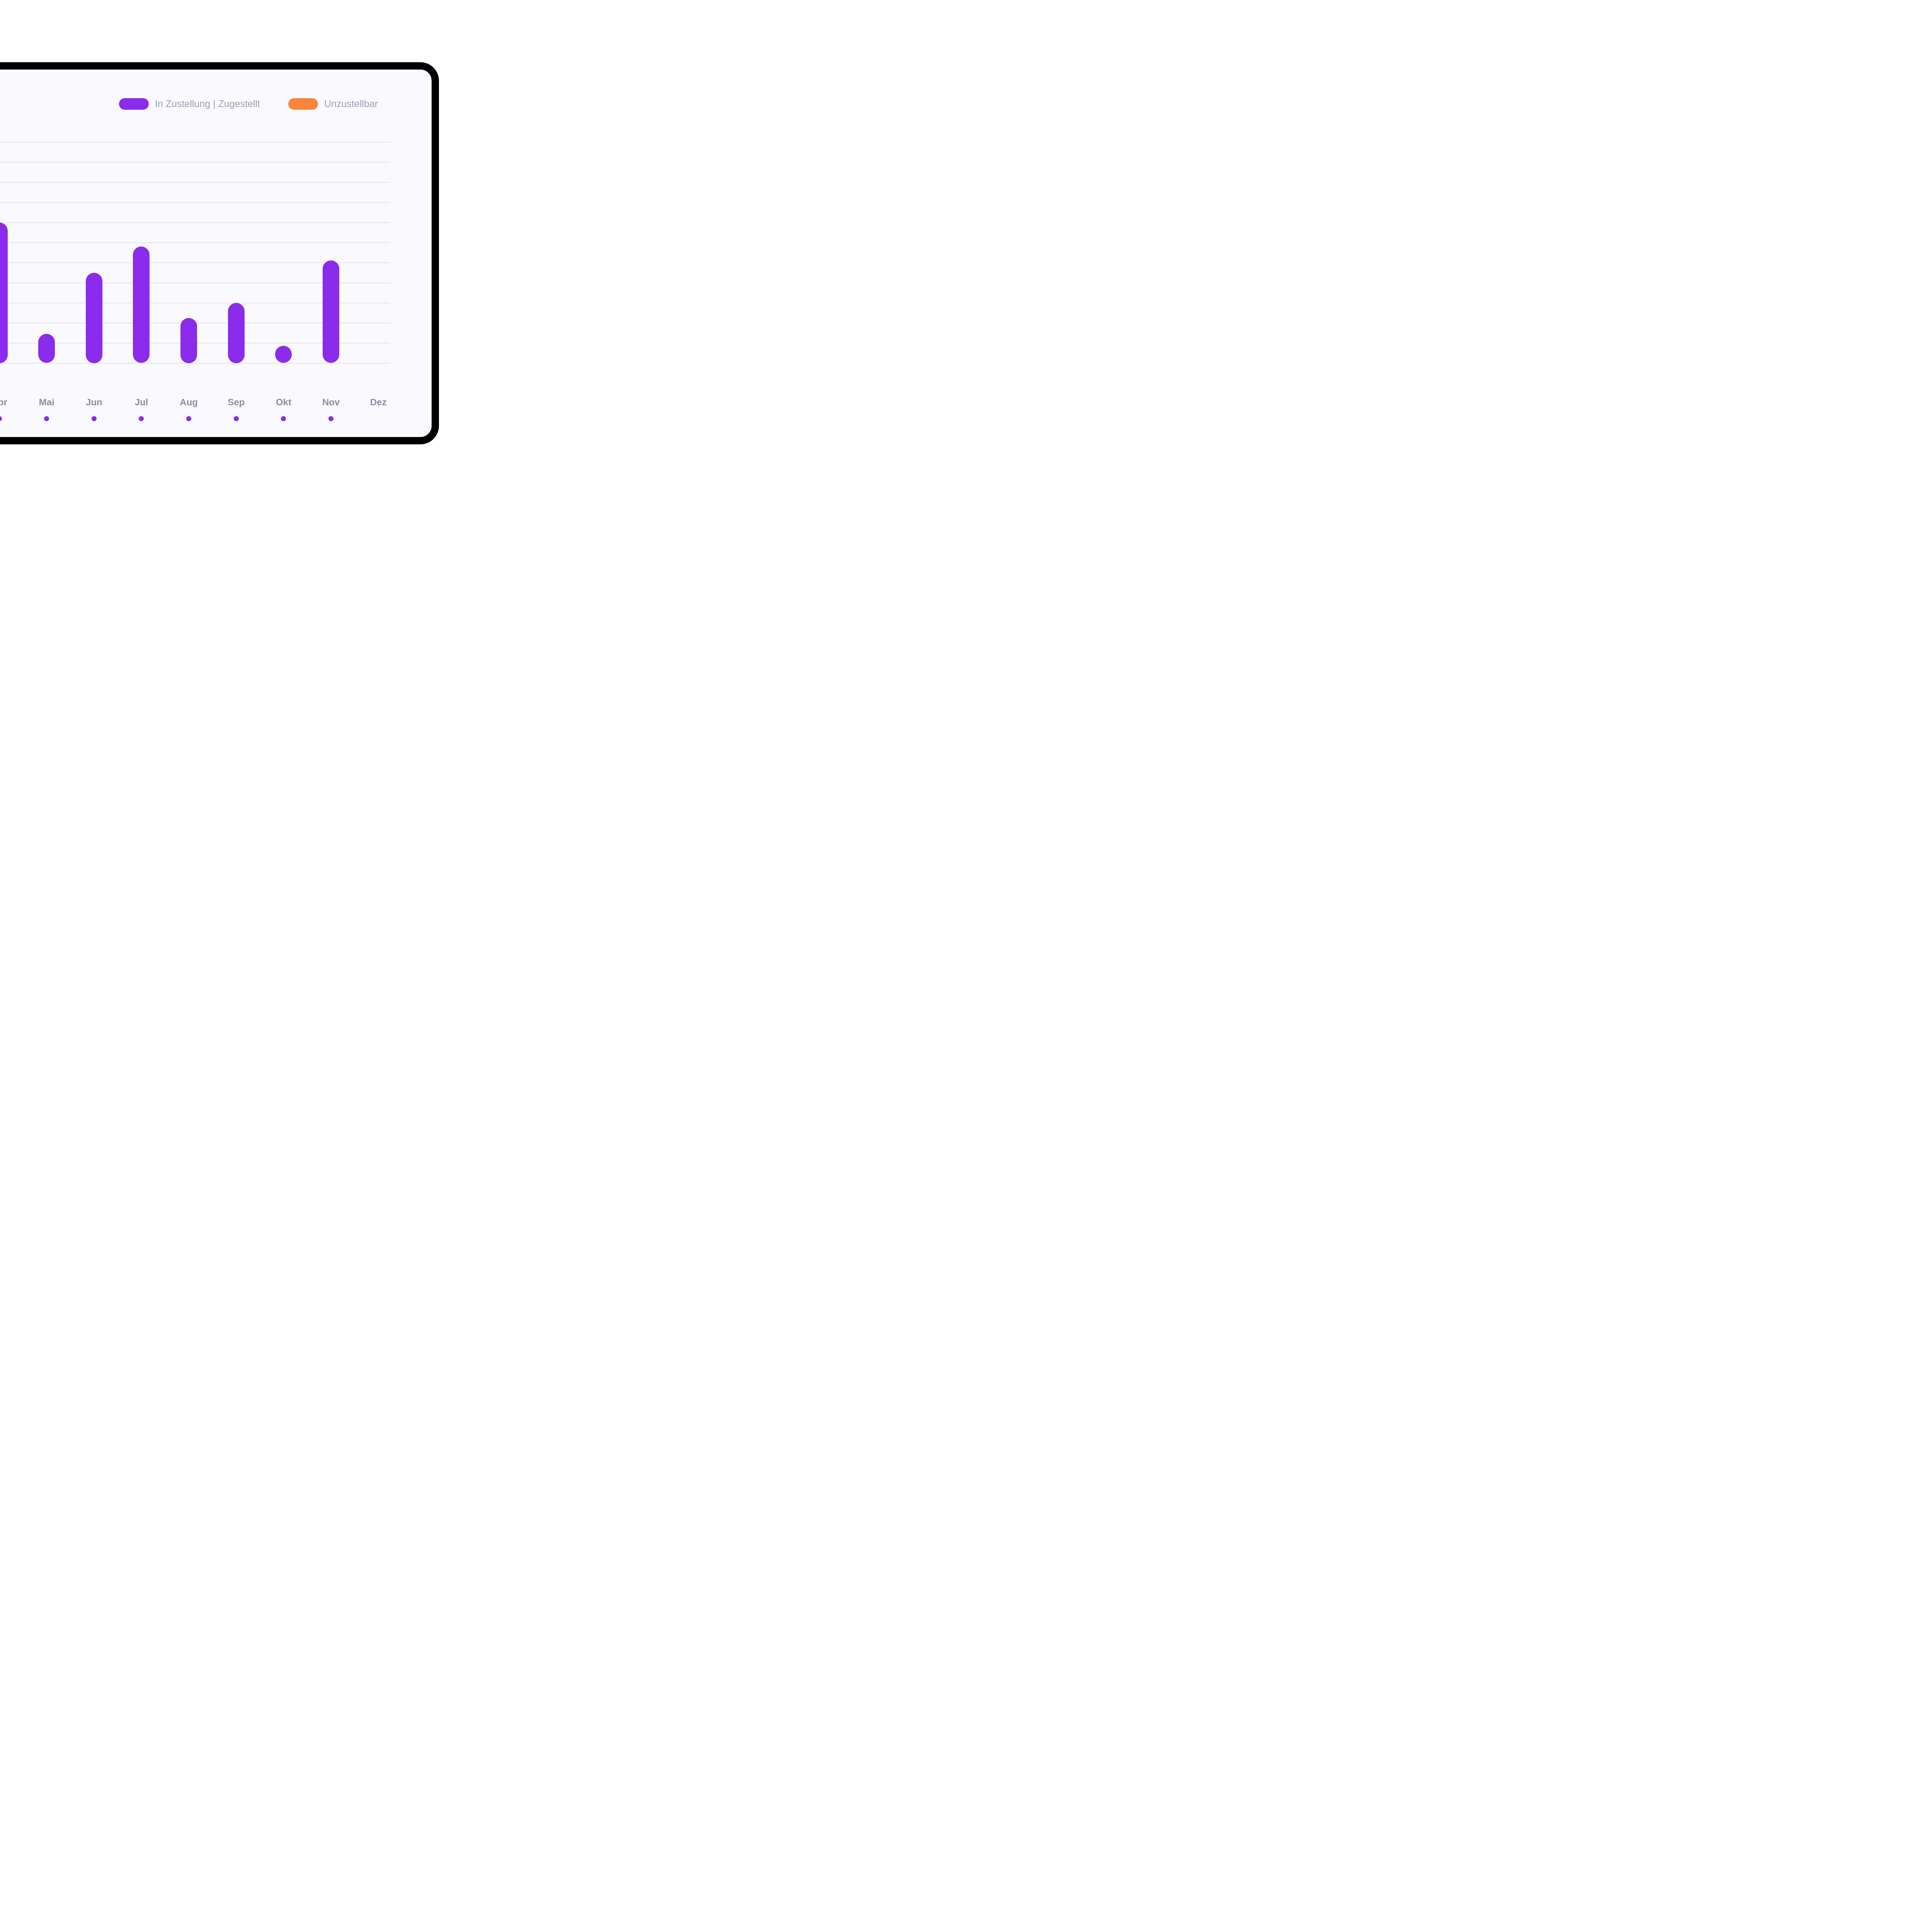  What do you see at coordinates (4, 403) in the screenshot?
I see `x-axis-label-apr: Apr` at bounding box center [4, 403].